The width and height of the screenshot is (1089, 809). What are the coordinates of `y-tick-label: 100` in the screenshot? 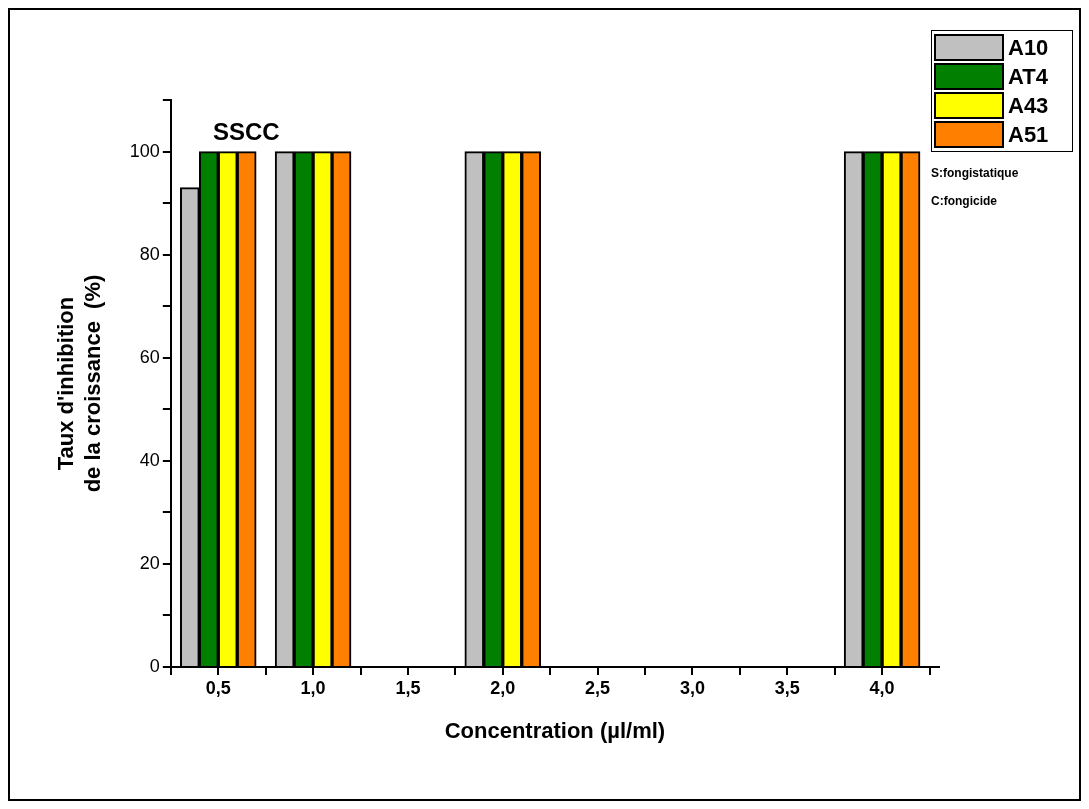 It's located at (144, 150).